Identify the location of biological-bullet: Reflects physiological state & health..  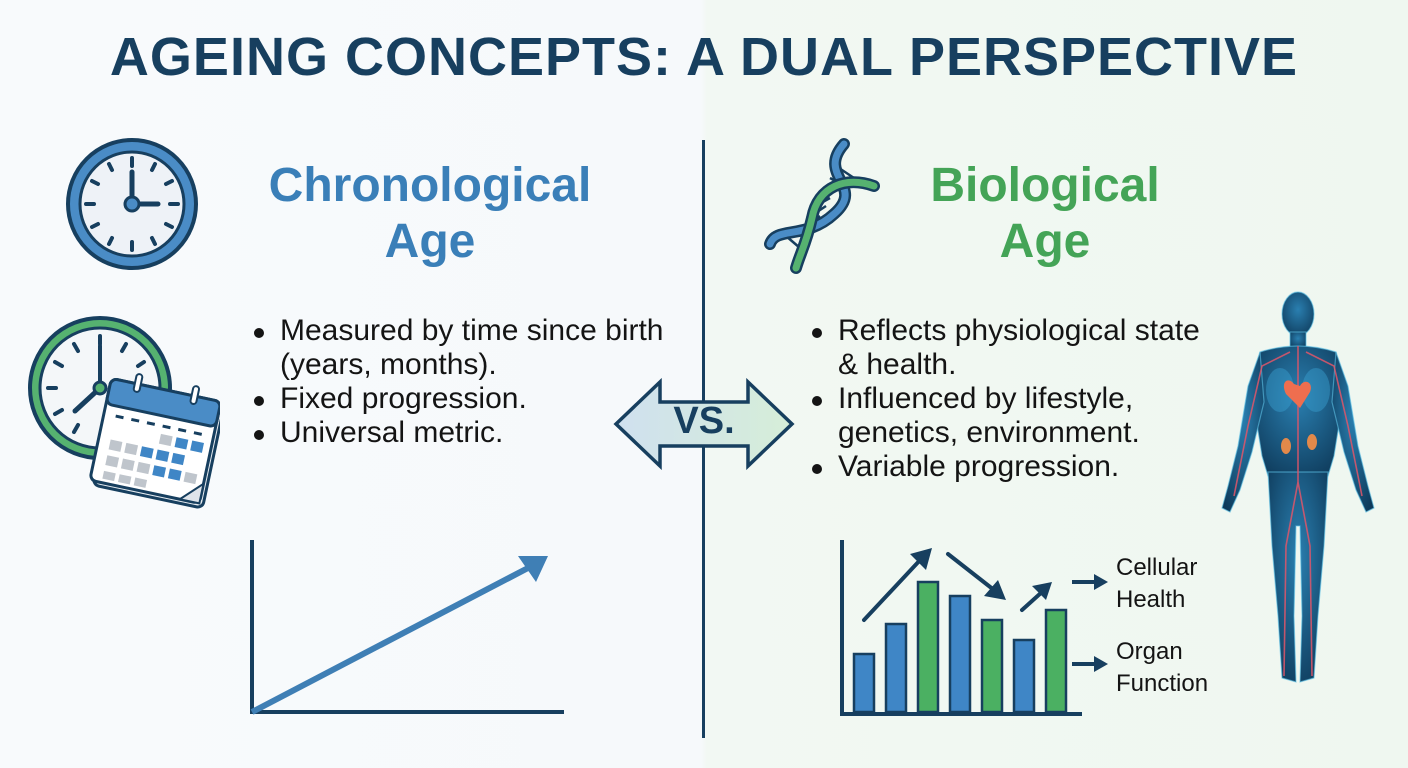
(1018, 348).